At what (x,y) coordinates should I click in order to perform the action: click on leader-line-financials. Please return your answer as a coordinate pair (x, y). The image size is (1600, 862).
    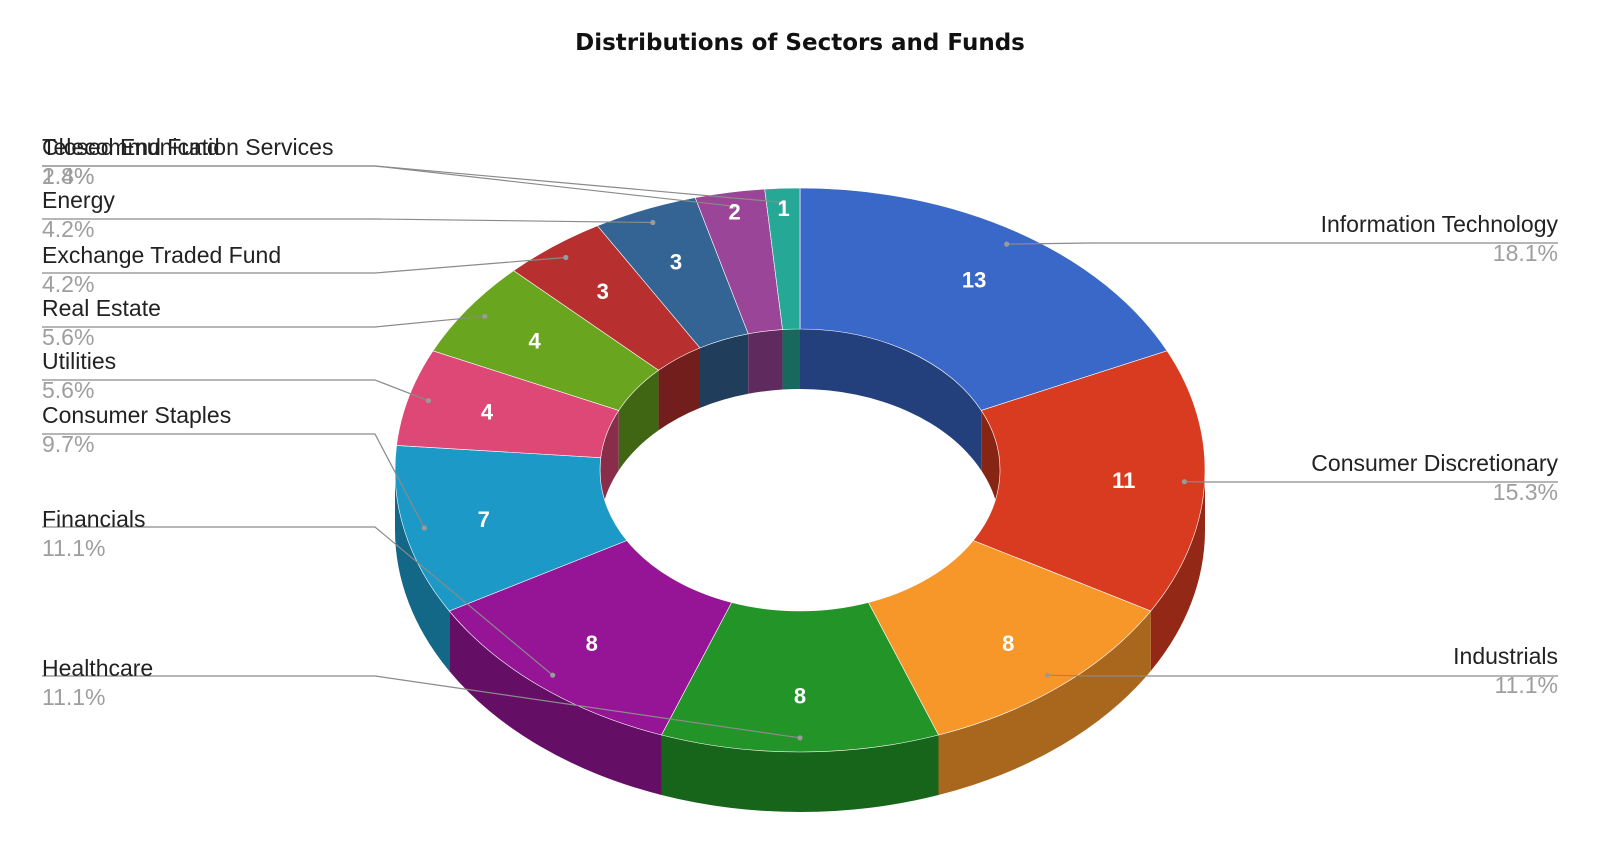
    Looking at the image, I should click on (298, 601).